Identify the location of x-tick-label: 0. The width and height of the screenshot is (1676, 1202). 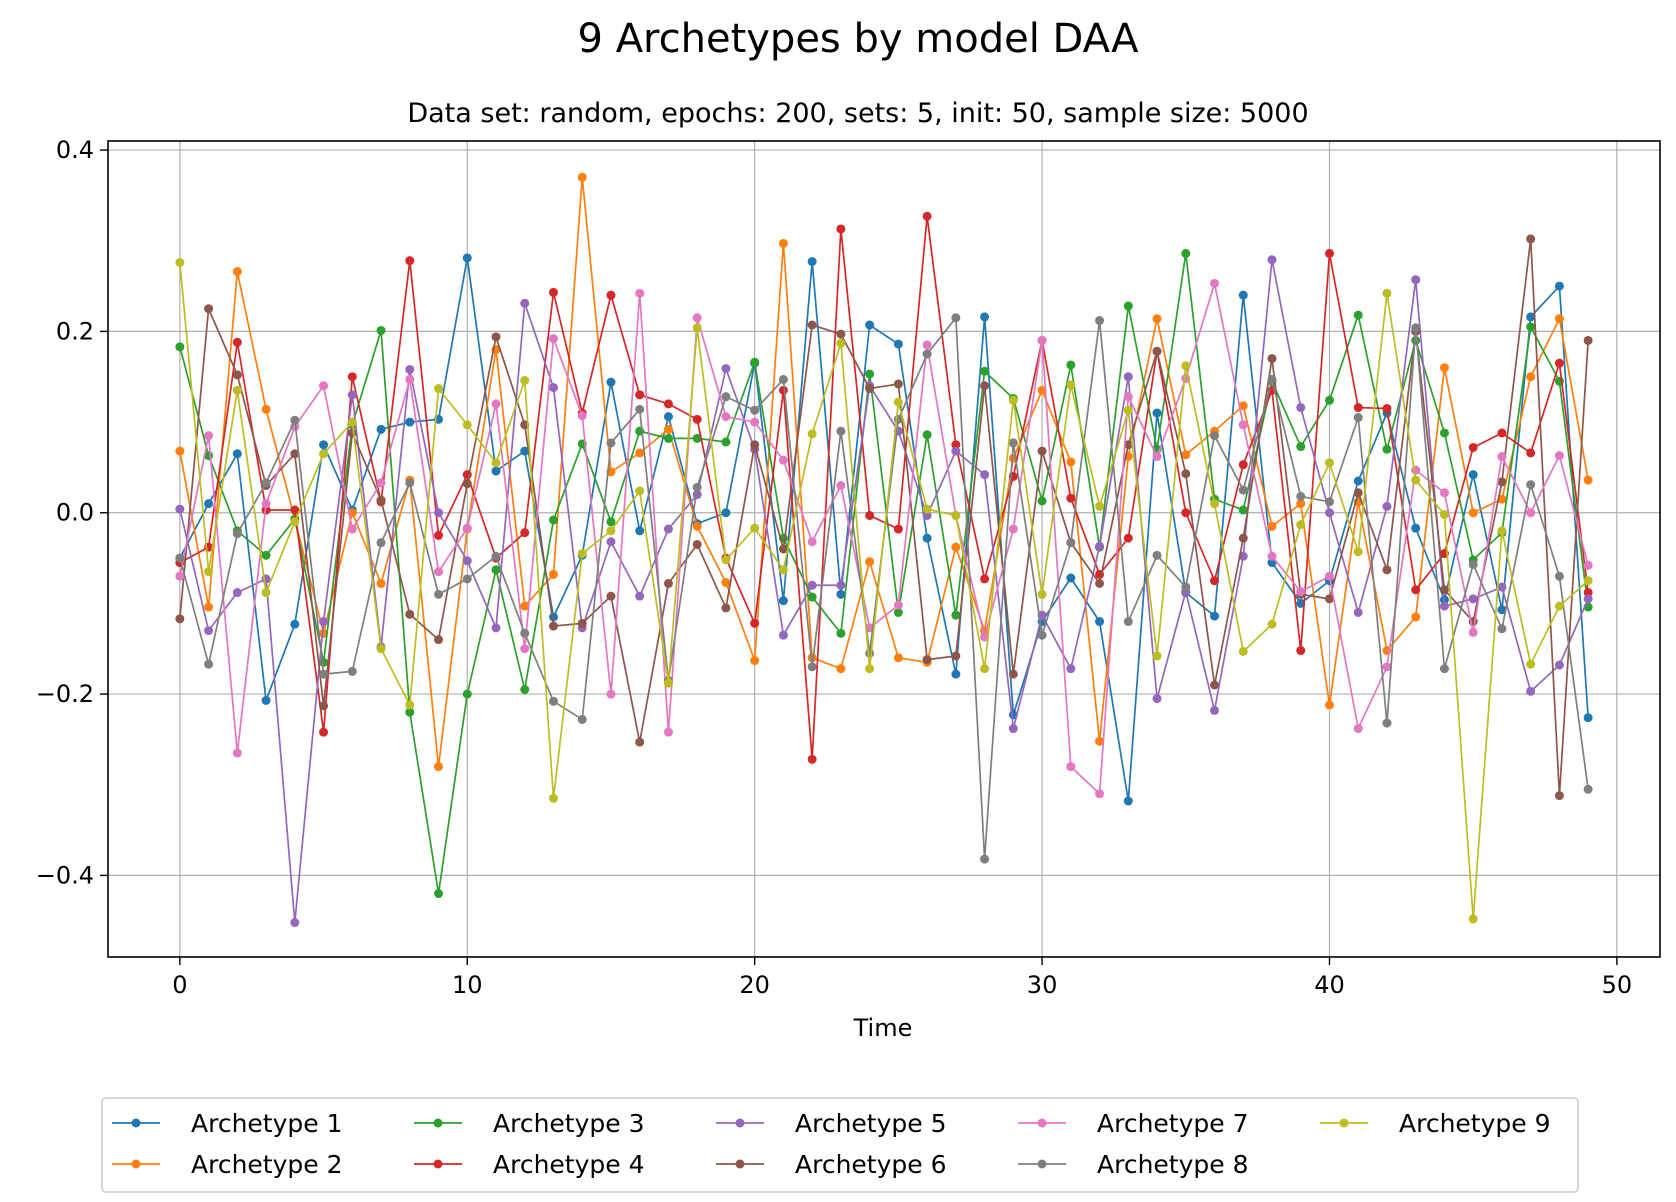
(179, 985).